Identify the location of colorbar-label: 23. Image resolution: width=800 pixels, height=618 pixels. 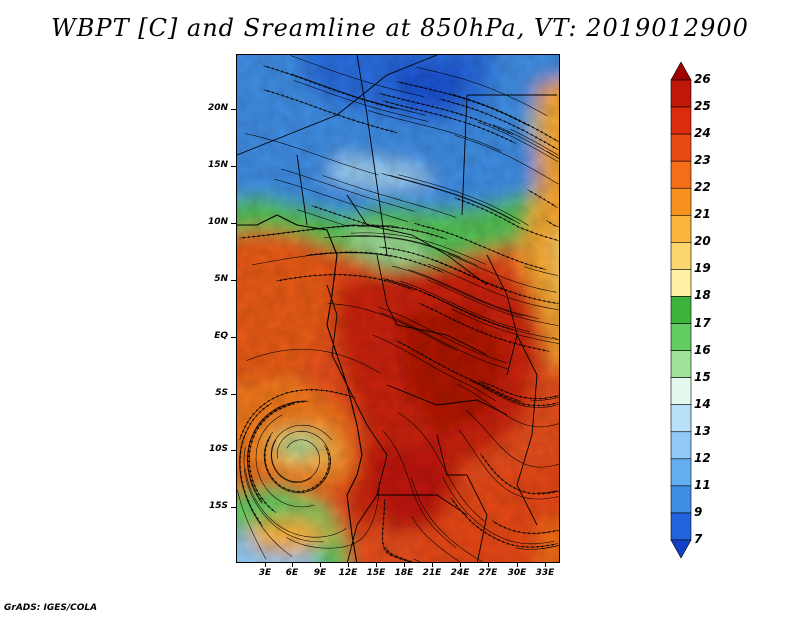
(702, 160).